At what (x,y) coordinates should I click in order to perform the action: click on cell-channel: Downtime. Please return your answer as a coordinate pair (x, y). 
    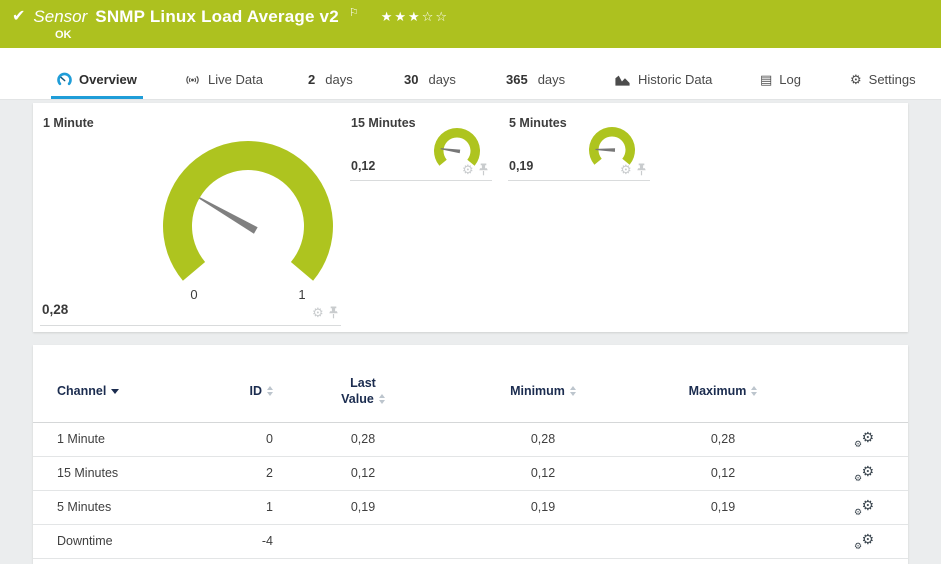
    Looking at the image, I should click on (85, 541).